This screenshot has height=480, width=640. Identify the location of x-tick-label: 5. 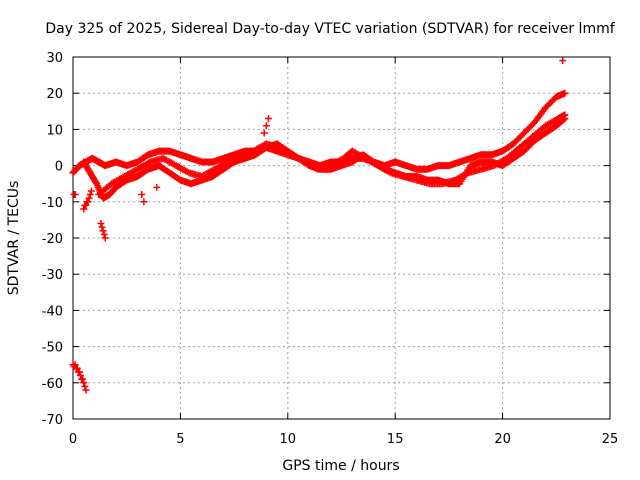
(180, 439).